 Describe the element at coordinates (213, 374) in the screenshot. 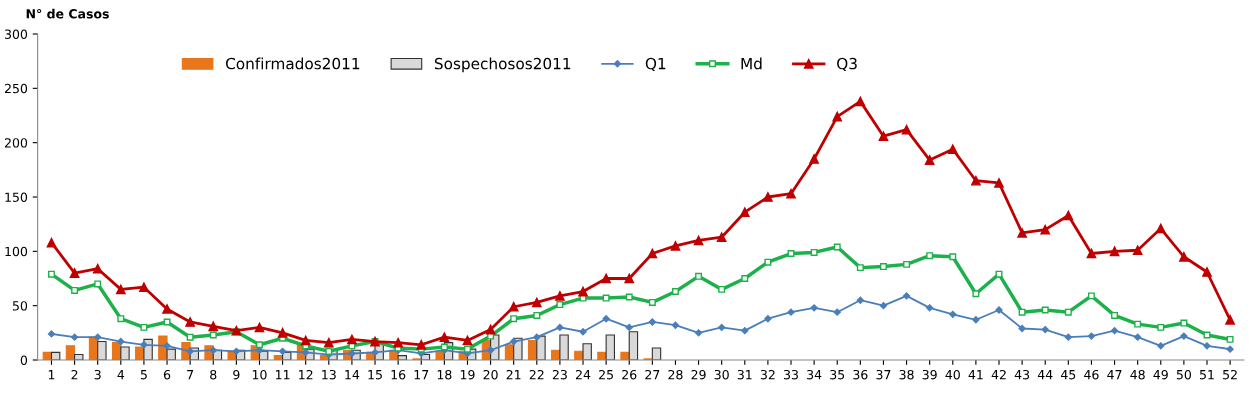

I see `x-tick-label: 8` at that location.